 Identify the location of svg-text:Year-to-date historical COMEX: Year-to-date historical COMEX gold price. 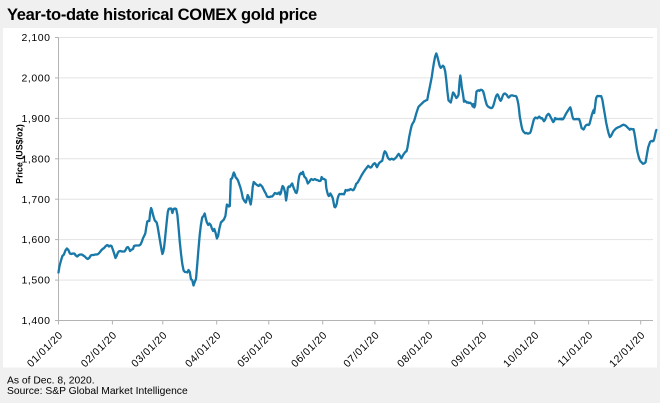
(162, 15).